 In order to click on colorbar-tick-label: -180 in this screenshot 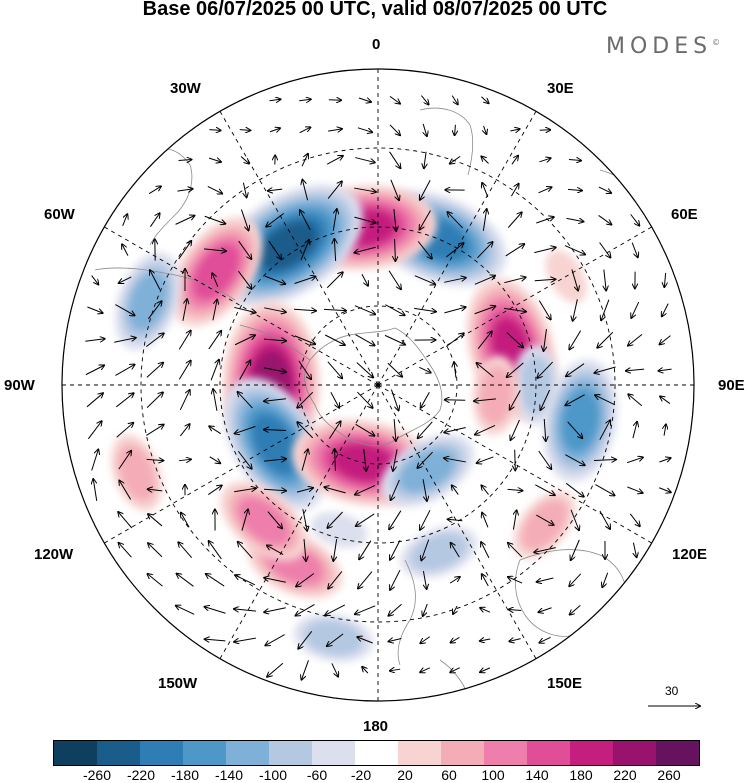, I will do `click(185, 775)`.